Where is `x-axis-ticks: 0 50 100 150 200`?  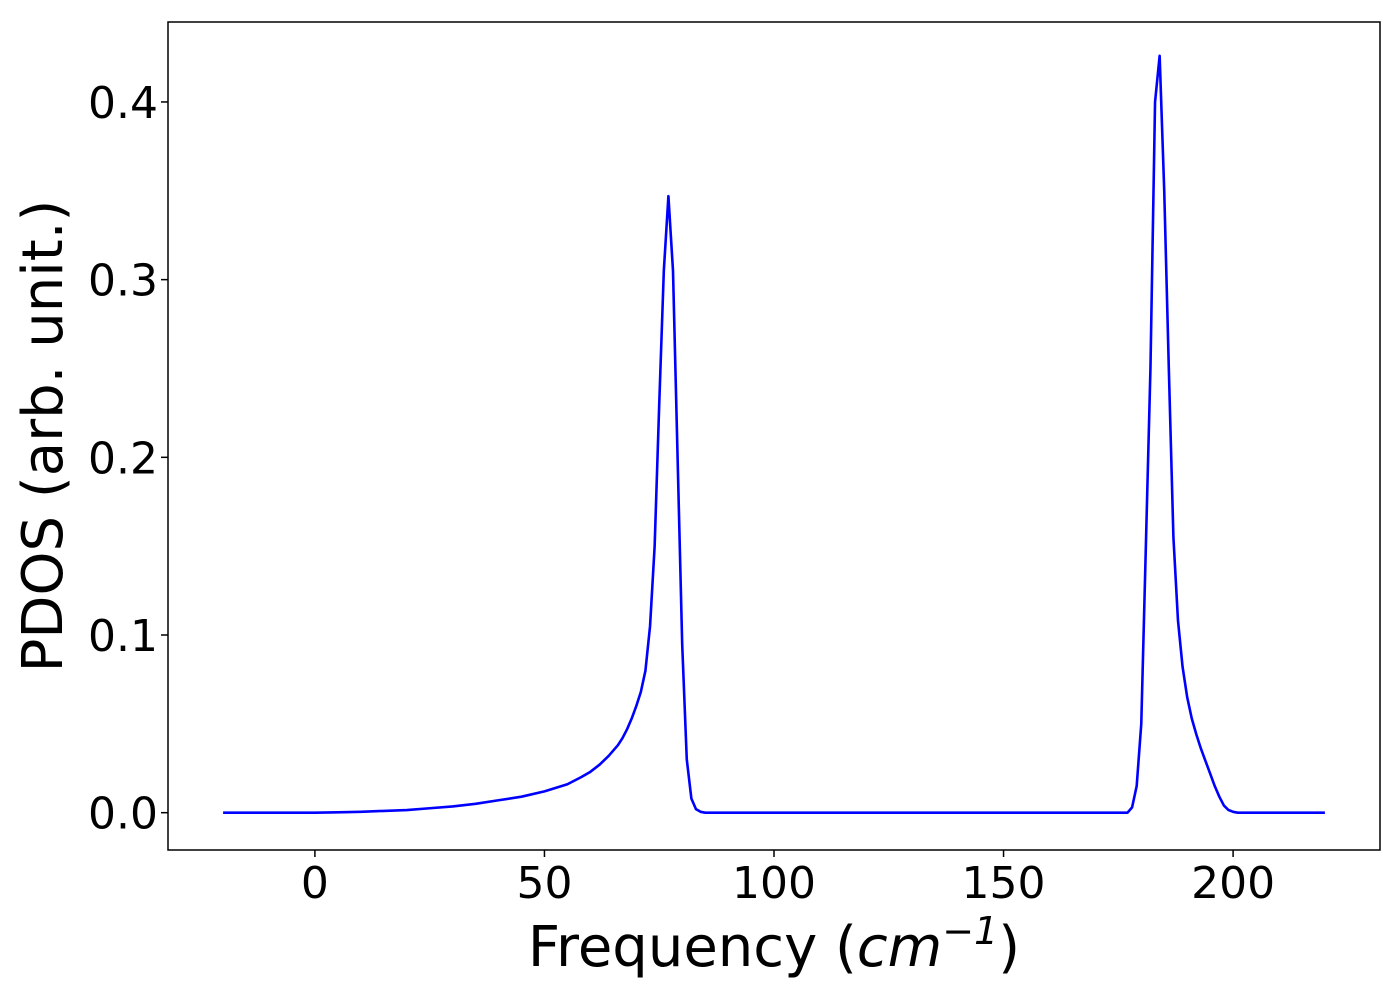 x-axis-ticks: 0 50 100 150 200 is located at coordinates (788, 879).